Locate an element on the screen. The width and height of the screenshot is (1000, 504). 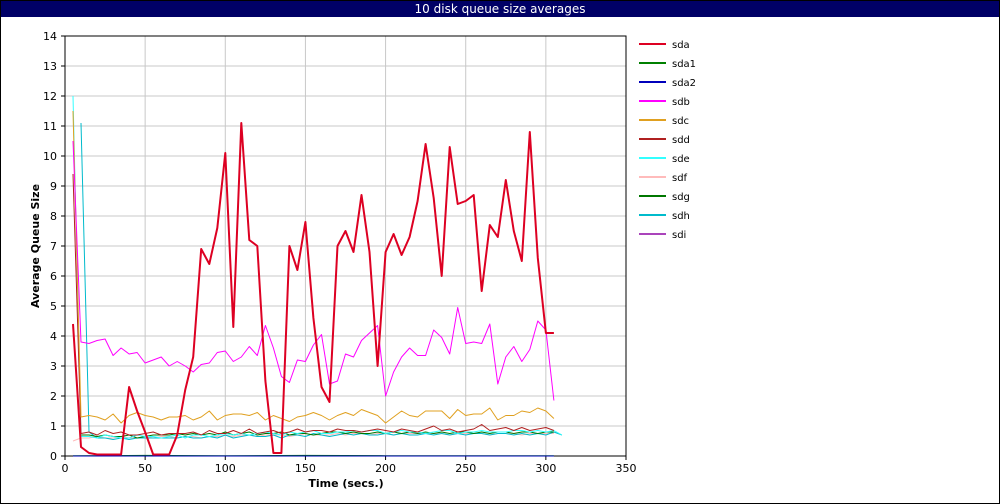
x-tick-label: 50 is located at coordinates (145, 468).